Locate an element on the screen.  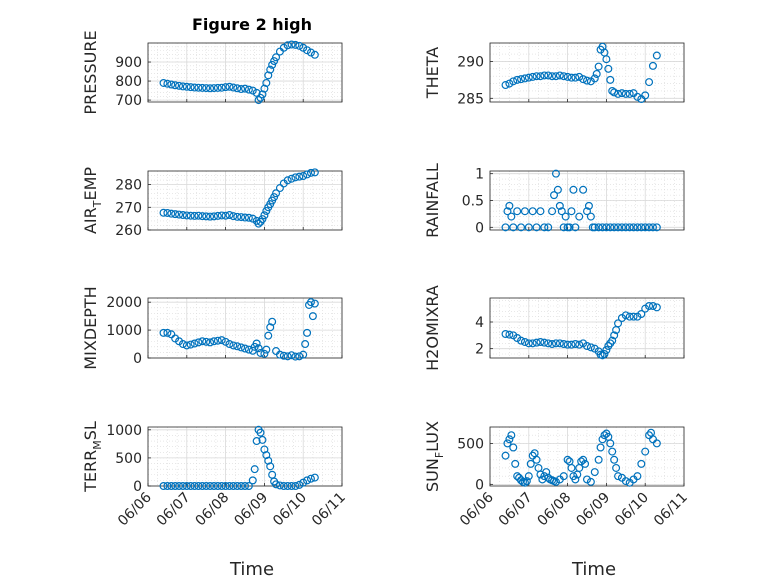
y-axis-label: RAINFALL is located at coordinates (432, 200).